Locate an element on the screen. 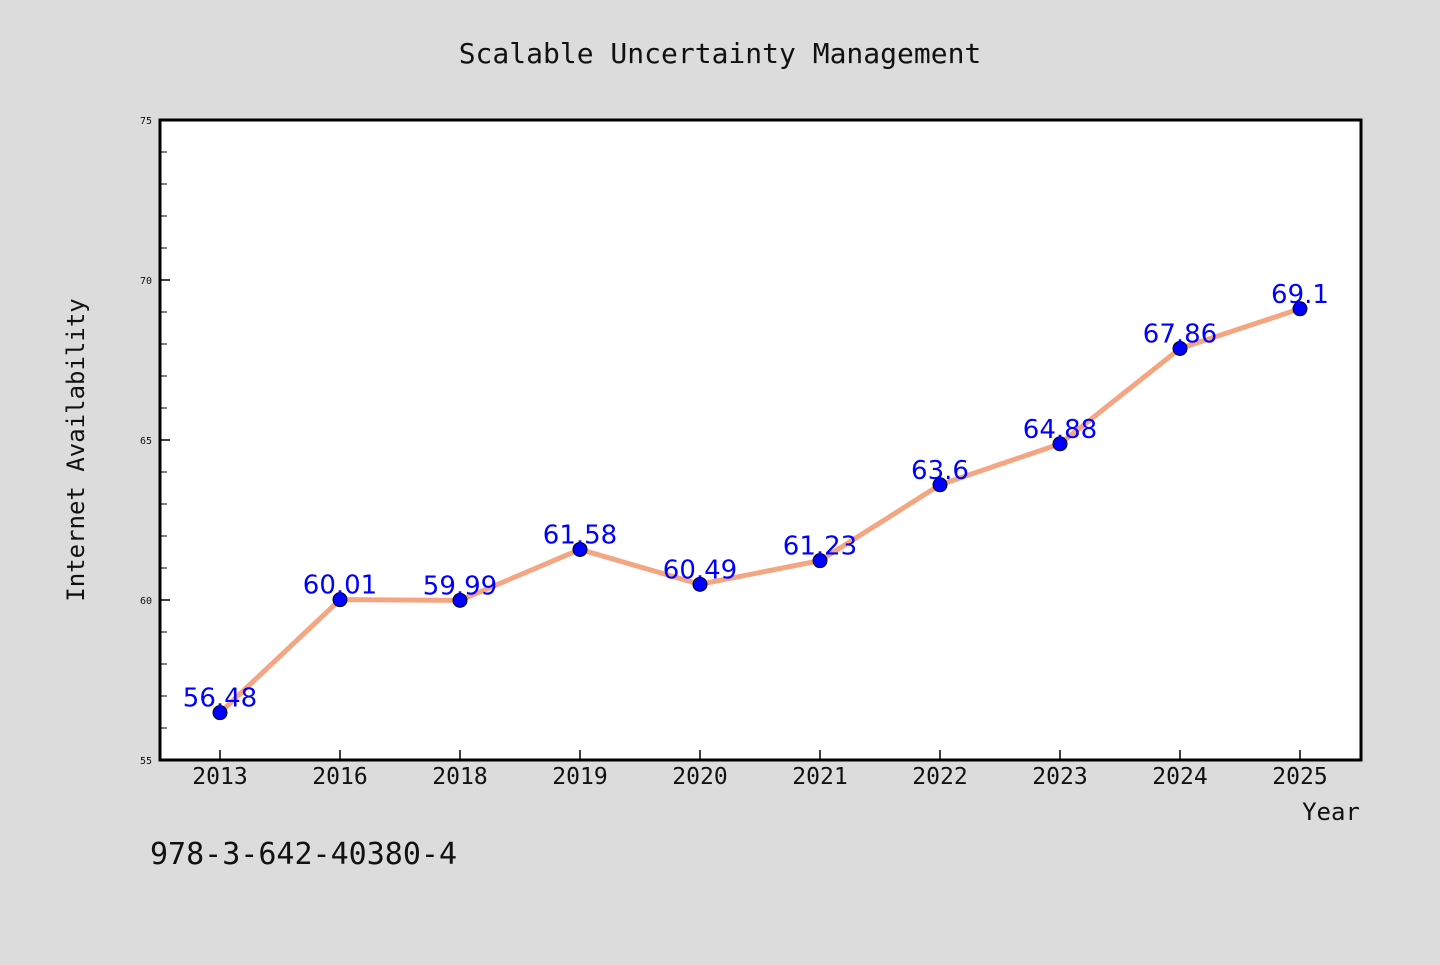 The height and width of the screenshot is (965, 1440). x-tick-label: 2024 is located at coordinates (1179, 777).